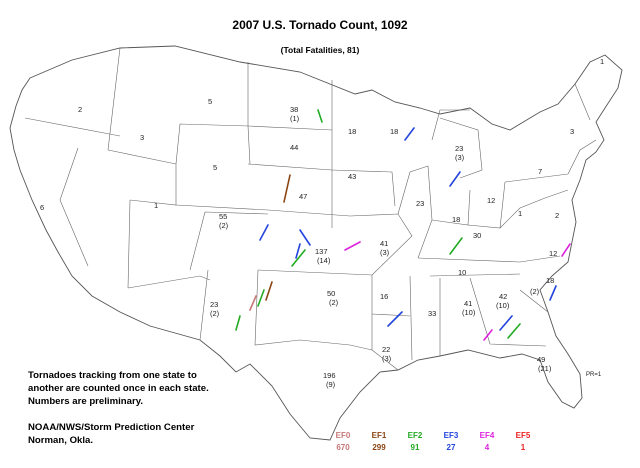 Image resolution: width=640 pixels, height=468 pixels. Describe the element at coordinates (295, 118) in the screenshot. I see `fat-nd: (1)` at that location.